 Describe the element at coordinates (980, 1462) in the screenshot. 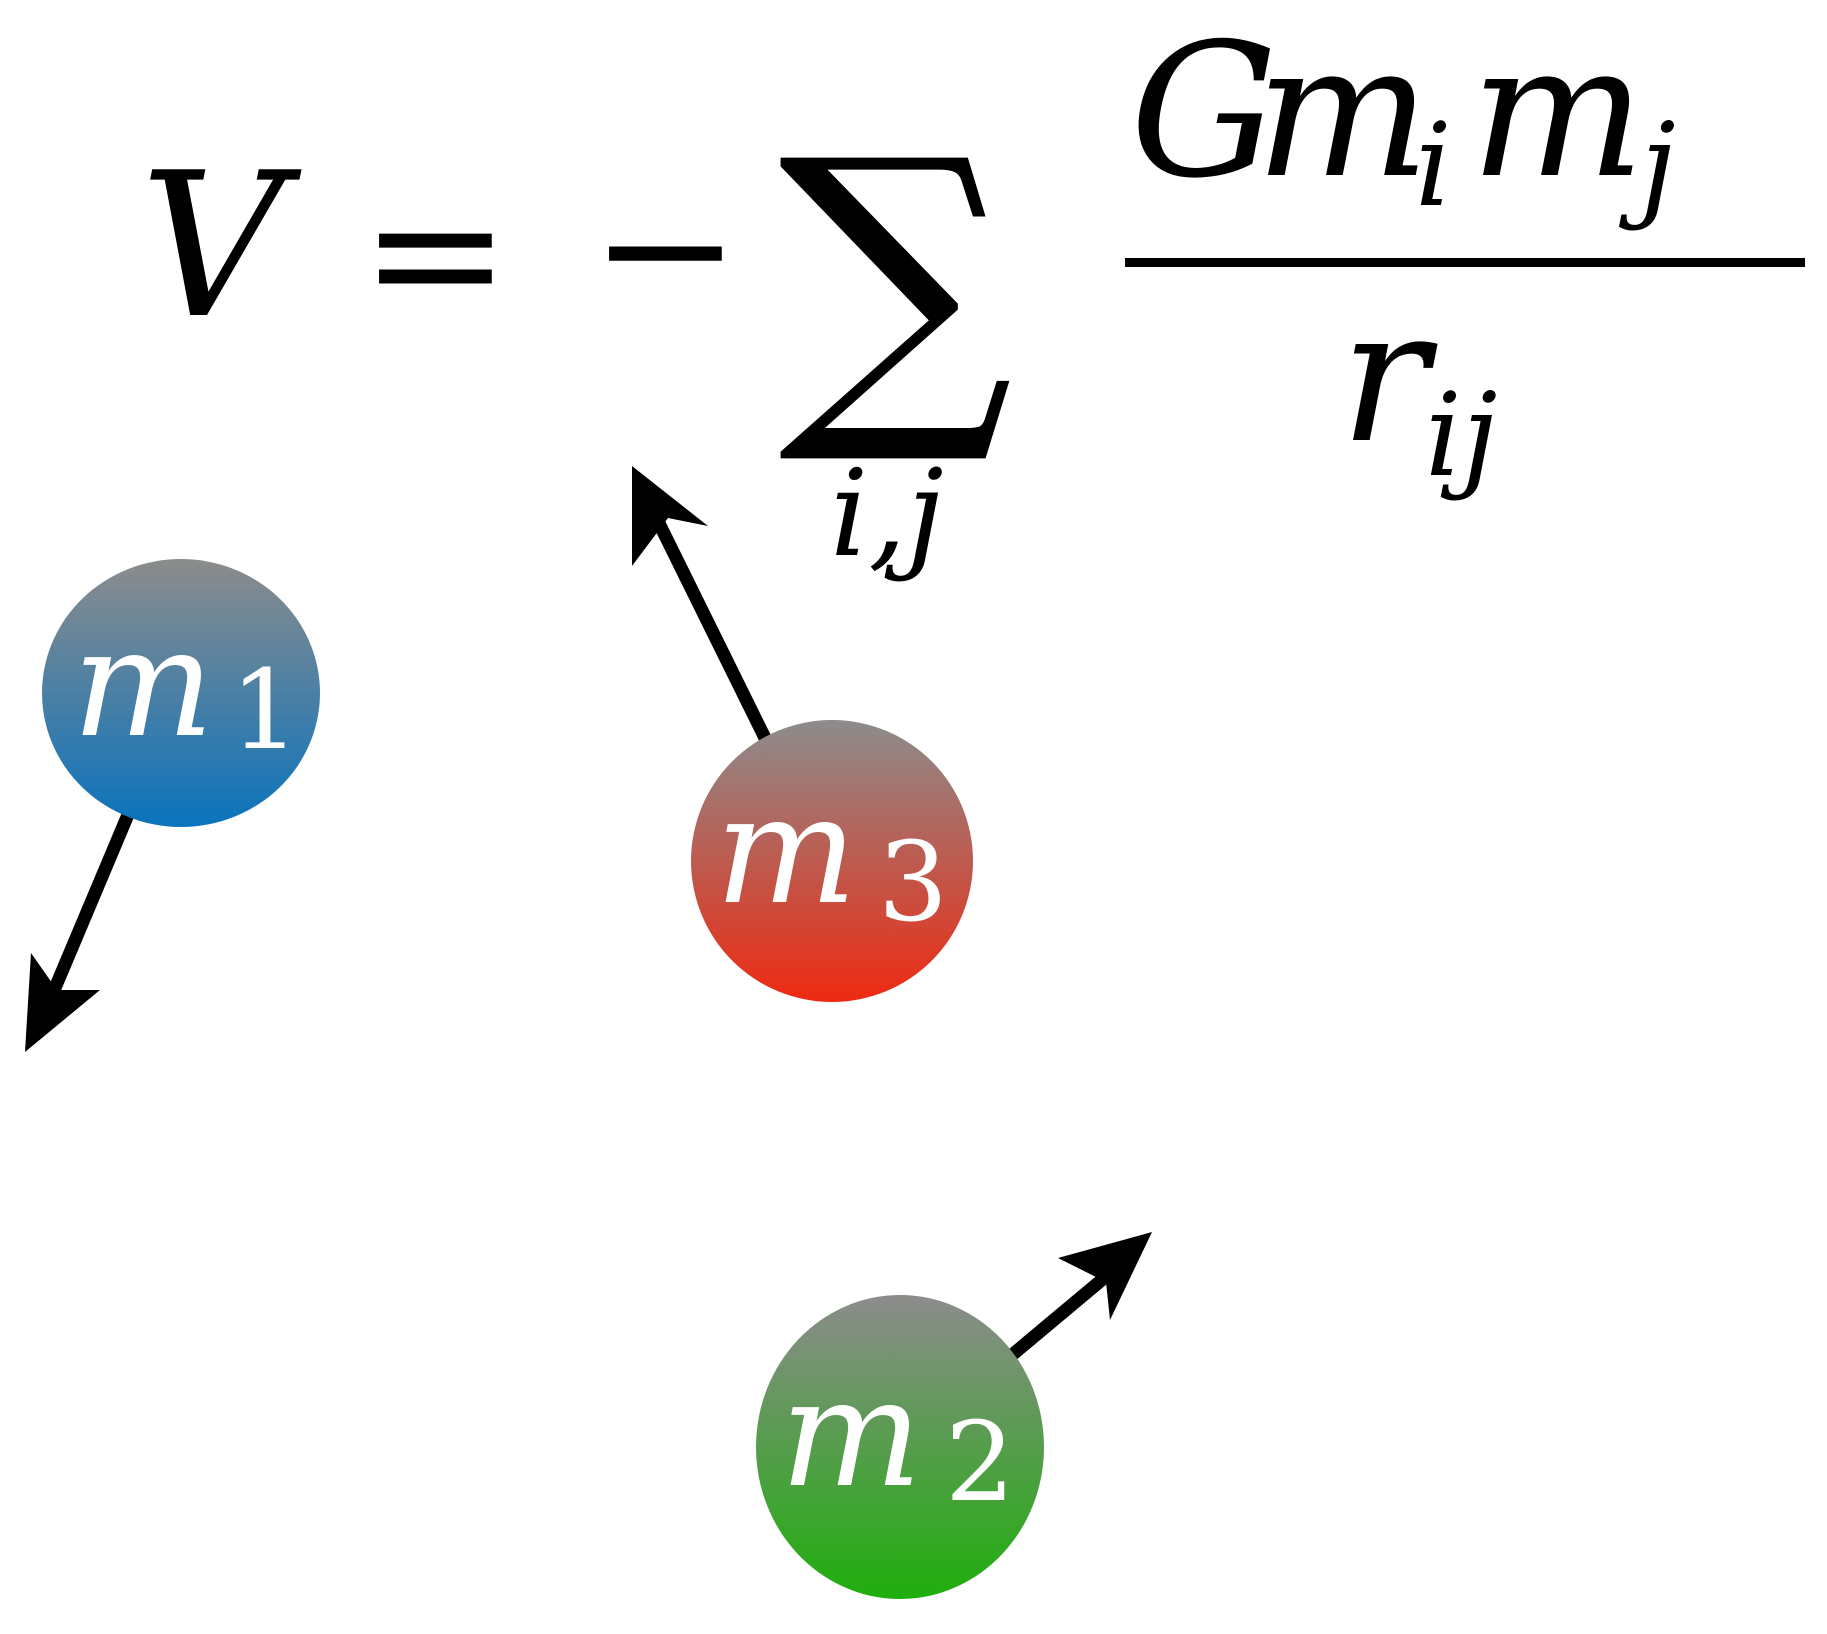

I see `mass-m2-subscript: 2` at that location.